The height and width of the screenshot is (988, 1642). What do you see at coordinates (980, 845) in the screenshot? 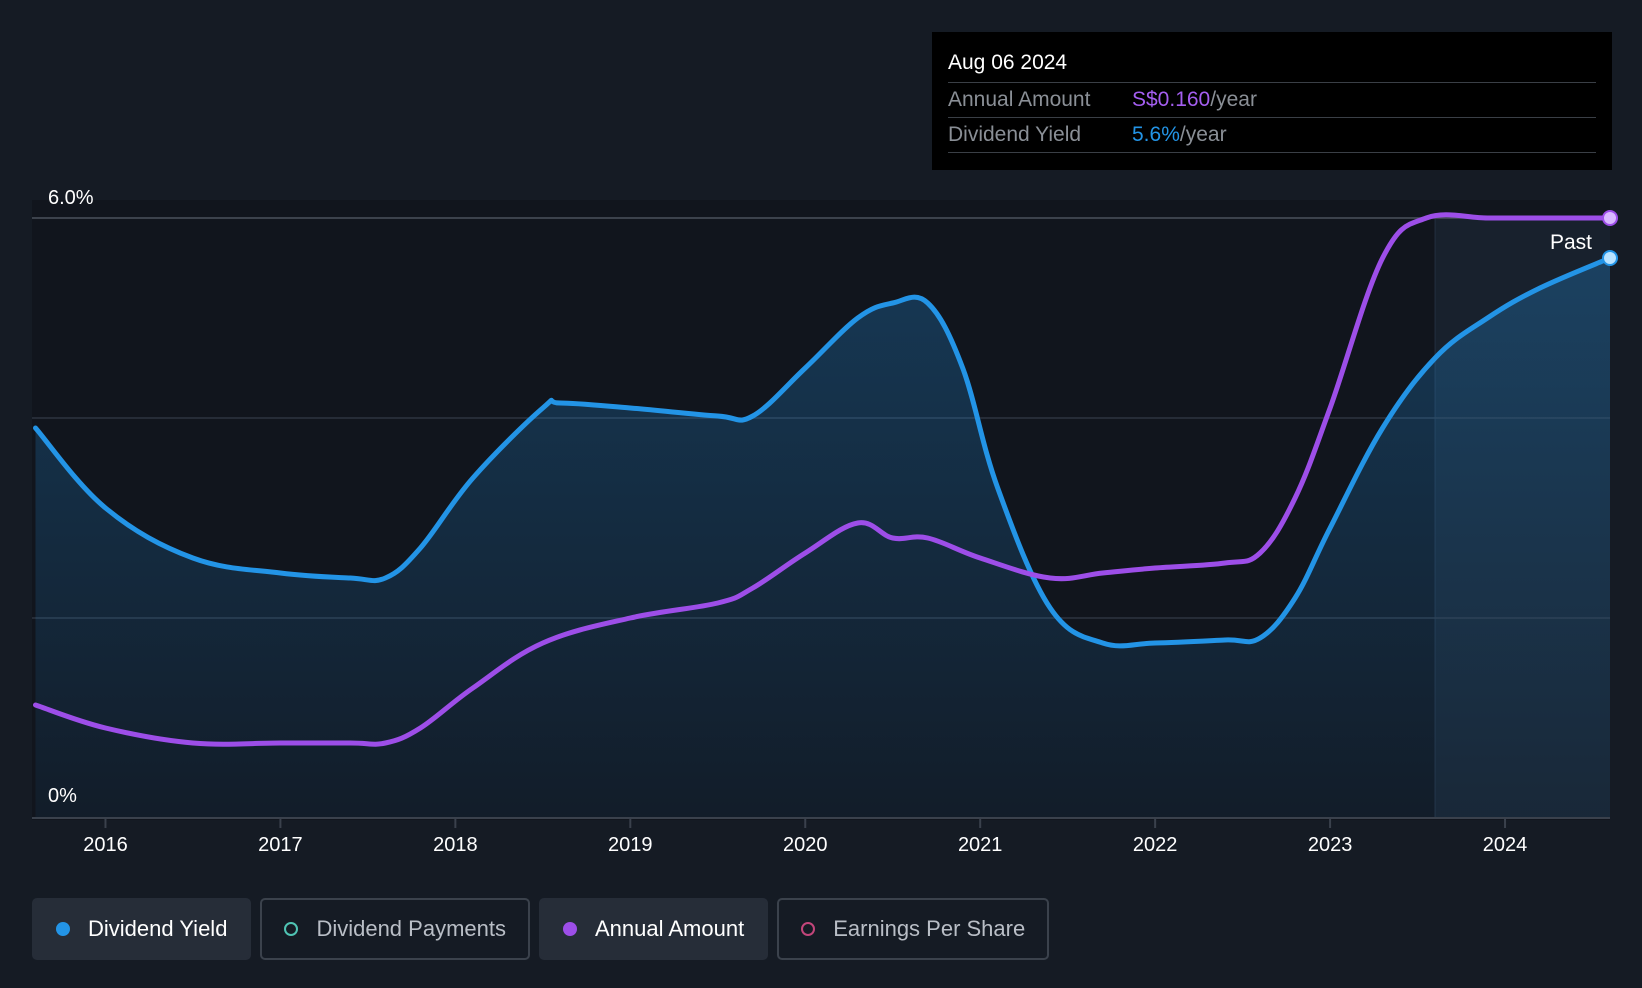
I see `x-tick-label-2021: 2021` at bounding box center [980, 845].